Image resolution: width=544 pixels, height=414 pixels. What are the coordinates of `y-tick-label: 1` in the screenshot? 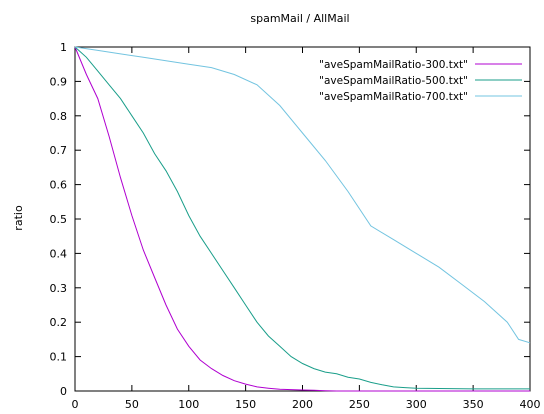 It's located at (63, 47).